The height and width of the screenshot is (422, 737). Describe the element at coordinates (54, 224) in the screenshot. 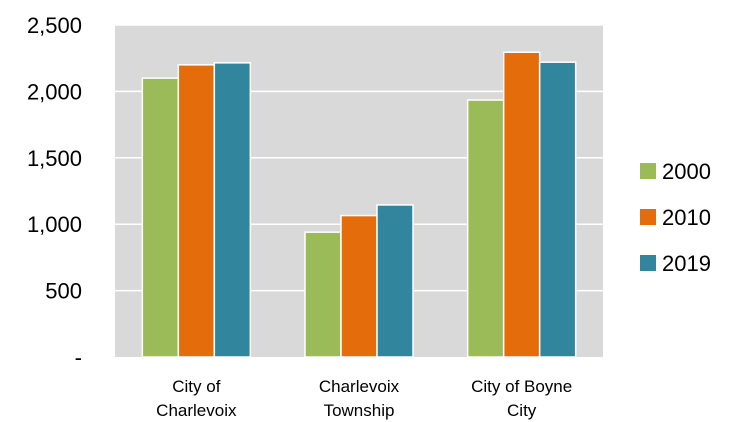

I see `y-tick-label: 1,000` at that location.